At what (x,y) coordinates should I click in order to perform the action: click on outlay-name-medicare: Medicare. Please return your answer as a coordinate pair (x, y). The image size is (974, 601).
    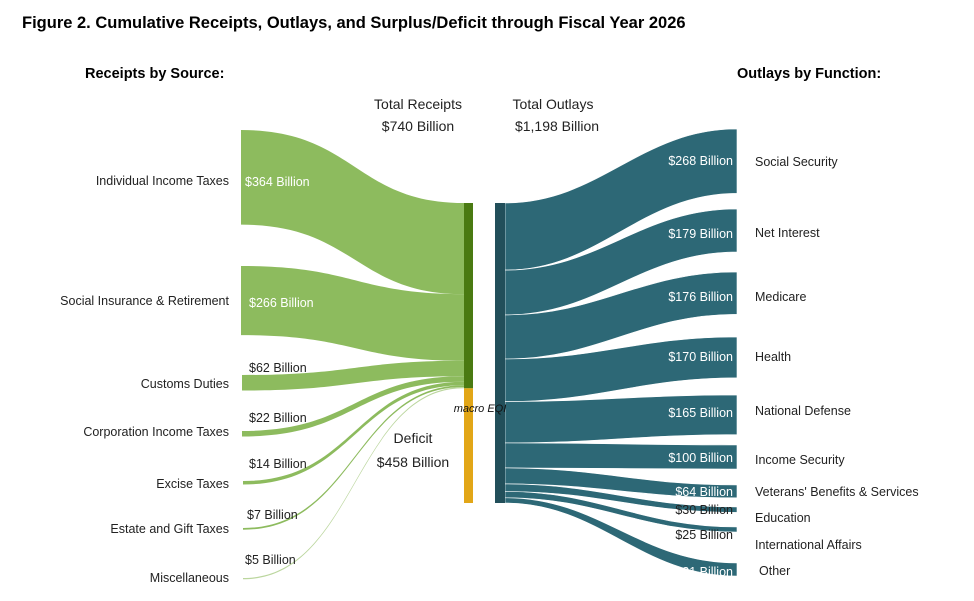
    Looking at the image, I should click on (780, 297).